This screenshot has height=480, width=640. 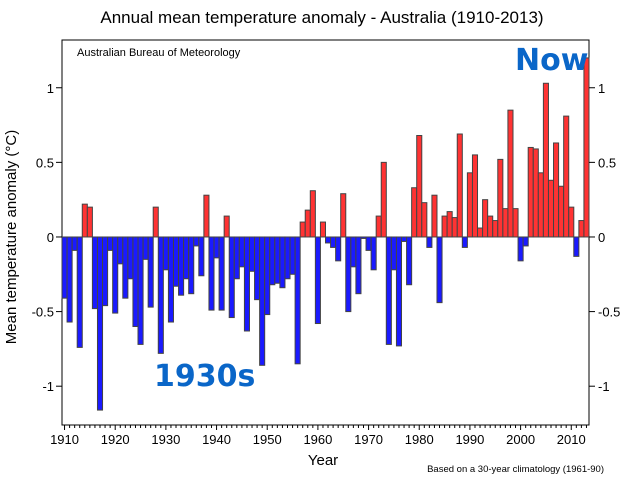 What do you see at coordinates (150, 272) in the screenshot?
I see `bar-1927` at bounding box center [150, 272].